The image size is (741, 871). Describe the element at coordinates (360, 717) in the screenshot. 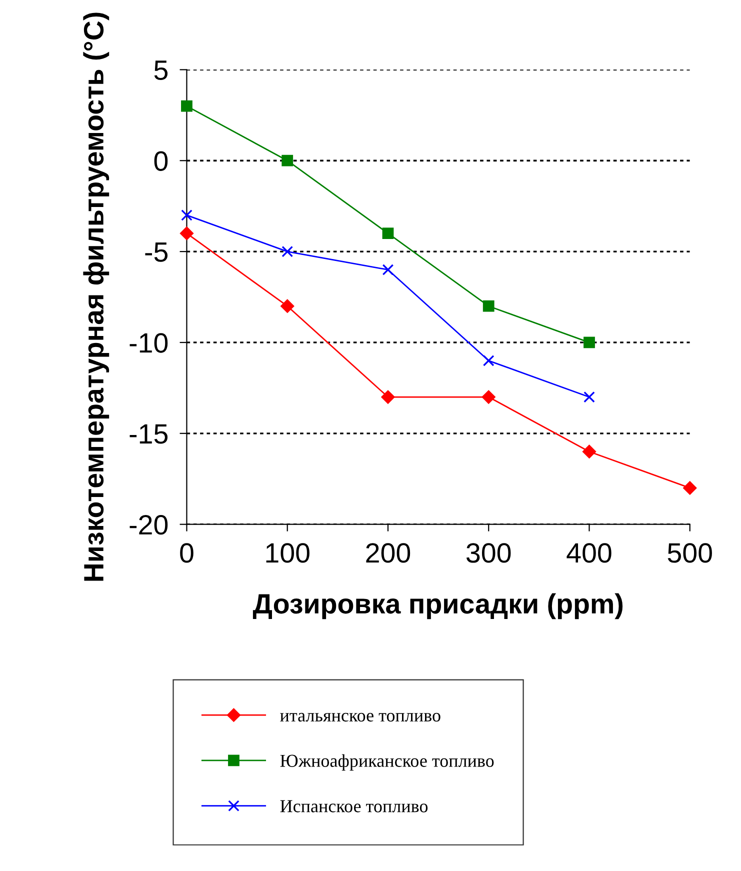

I see `legend-label: итальянское топливо` at that location.